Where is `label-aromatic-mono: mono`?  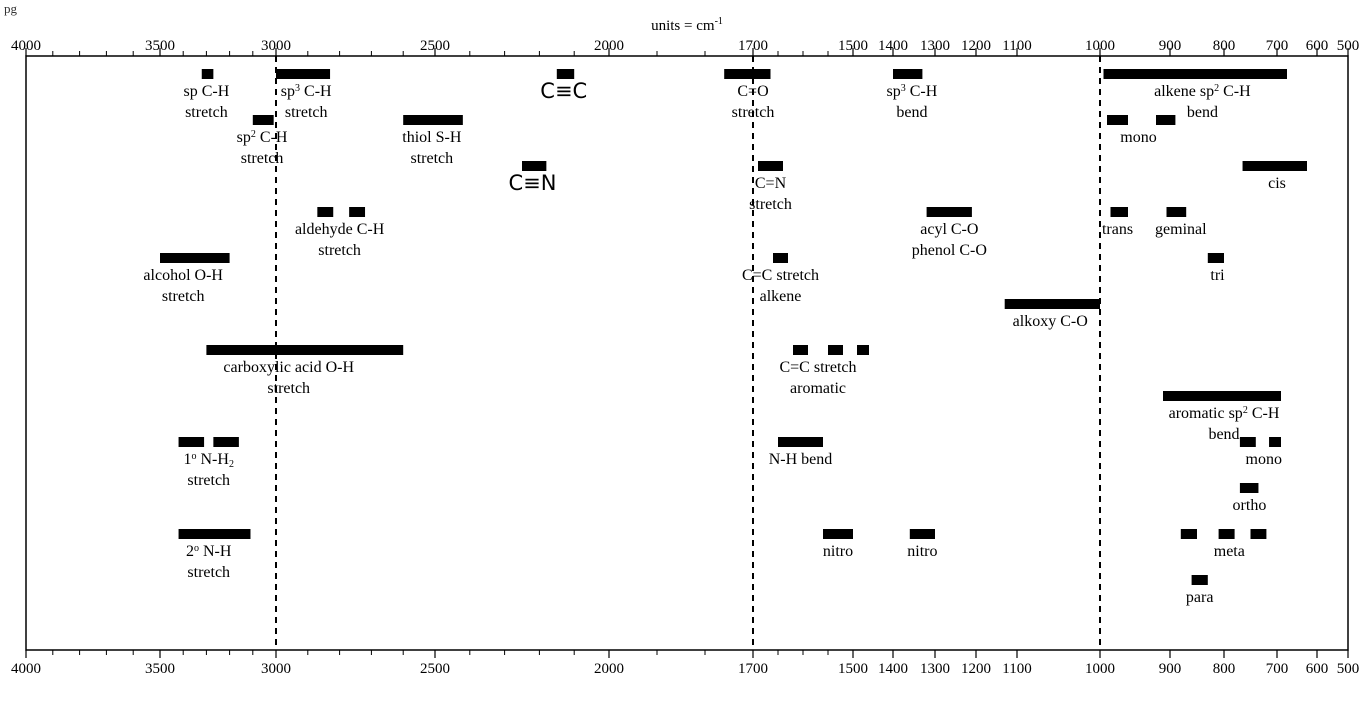 label-aromatic-mono: mono is located at coordinates (1264, 459).